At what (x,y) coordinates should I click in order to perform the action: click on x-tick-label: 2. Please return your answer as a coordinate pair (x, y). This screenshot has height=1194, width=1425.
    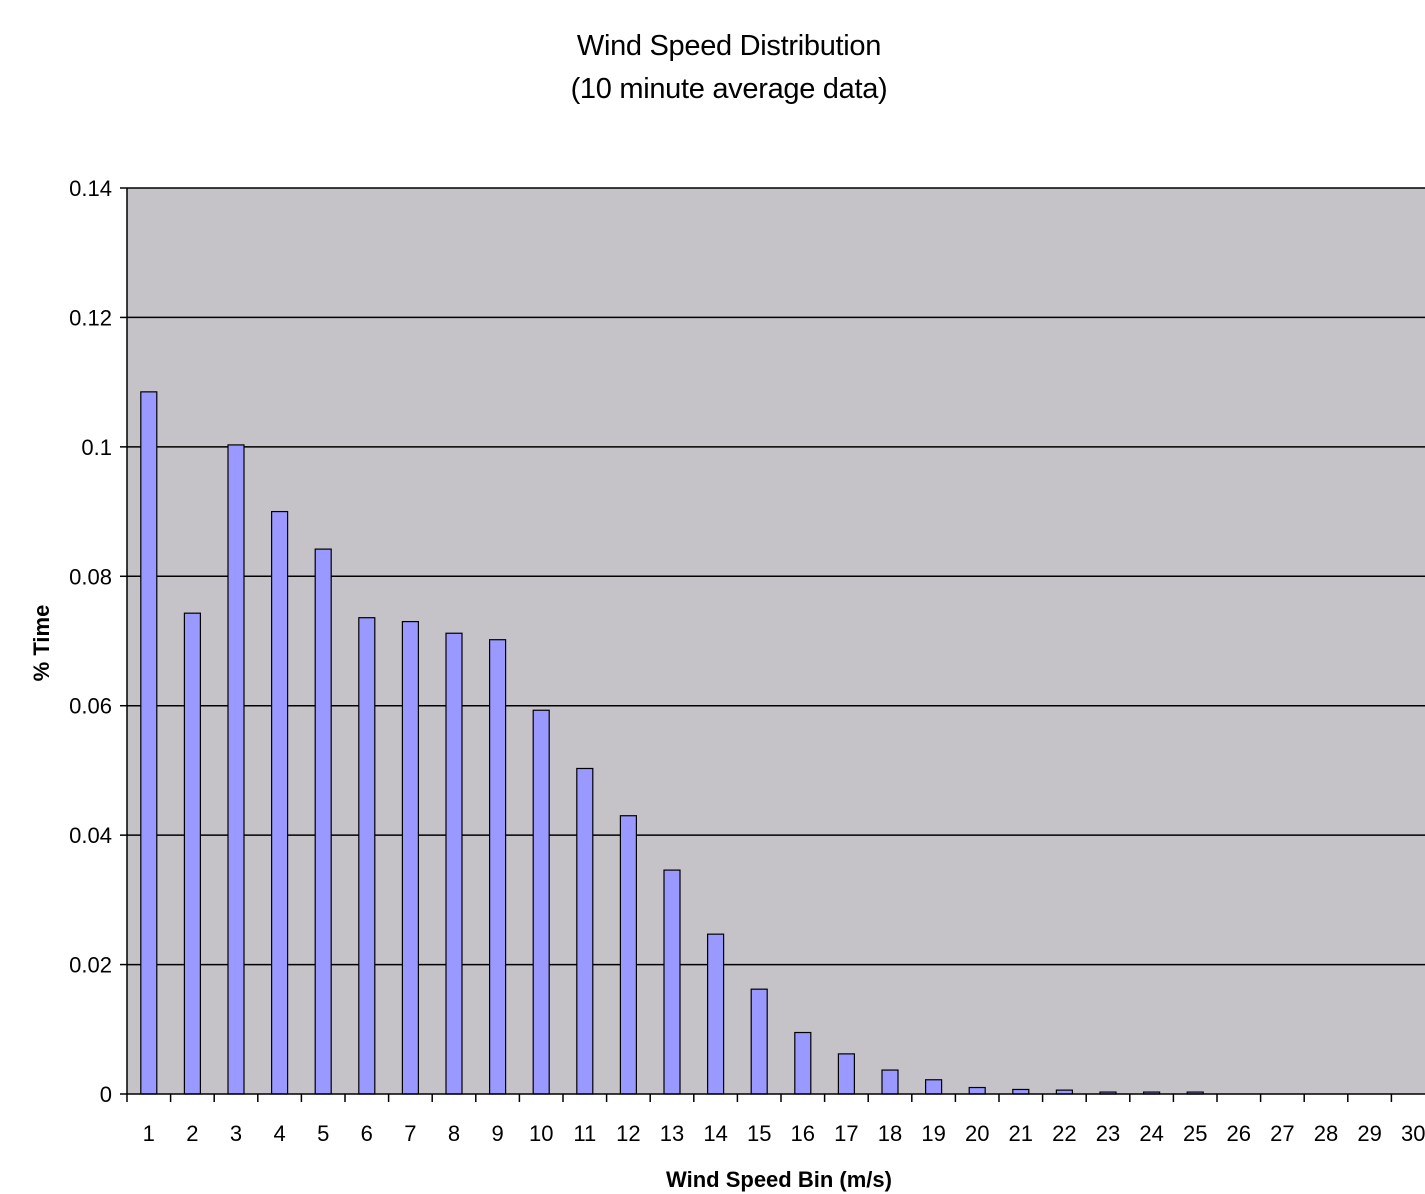
    Looking at the image, I should click on (192, 1133).